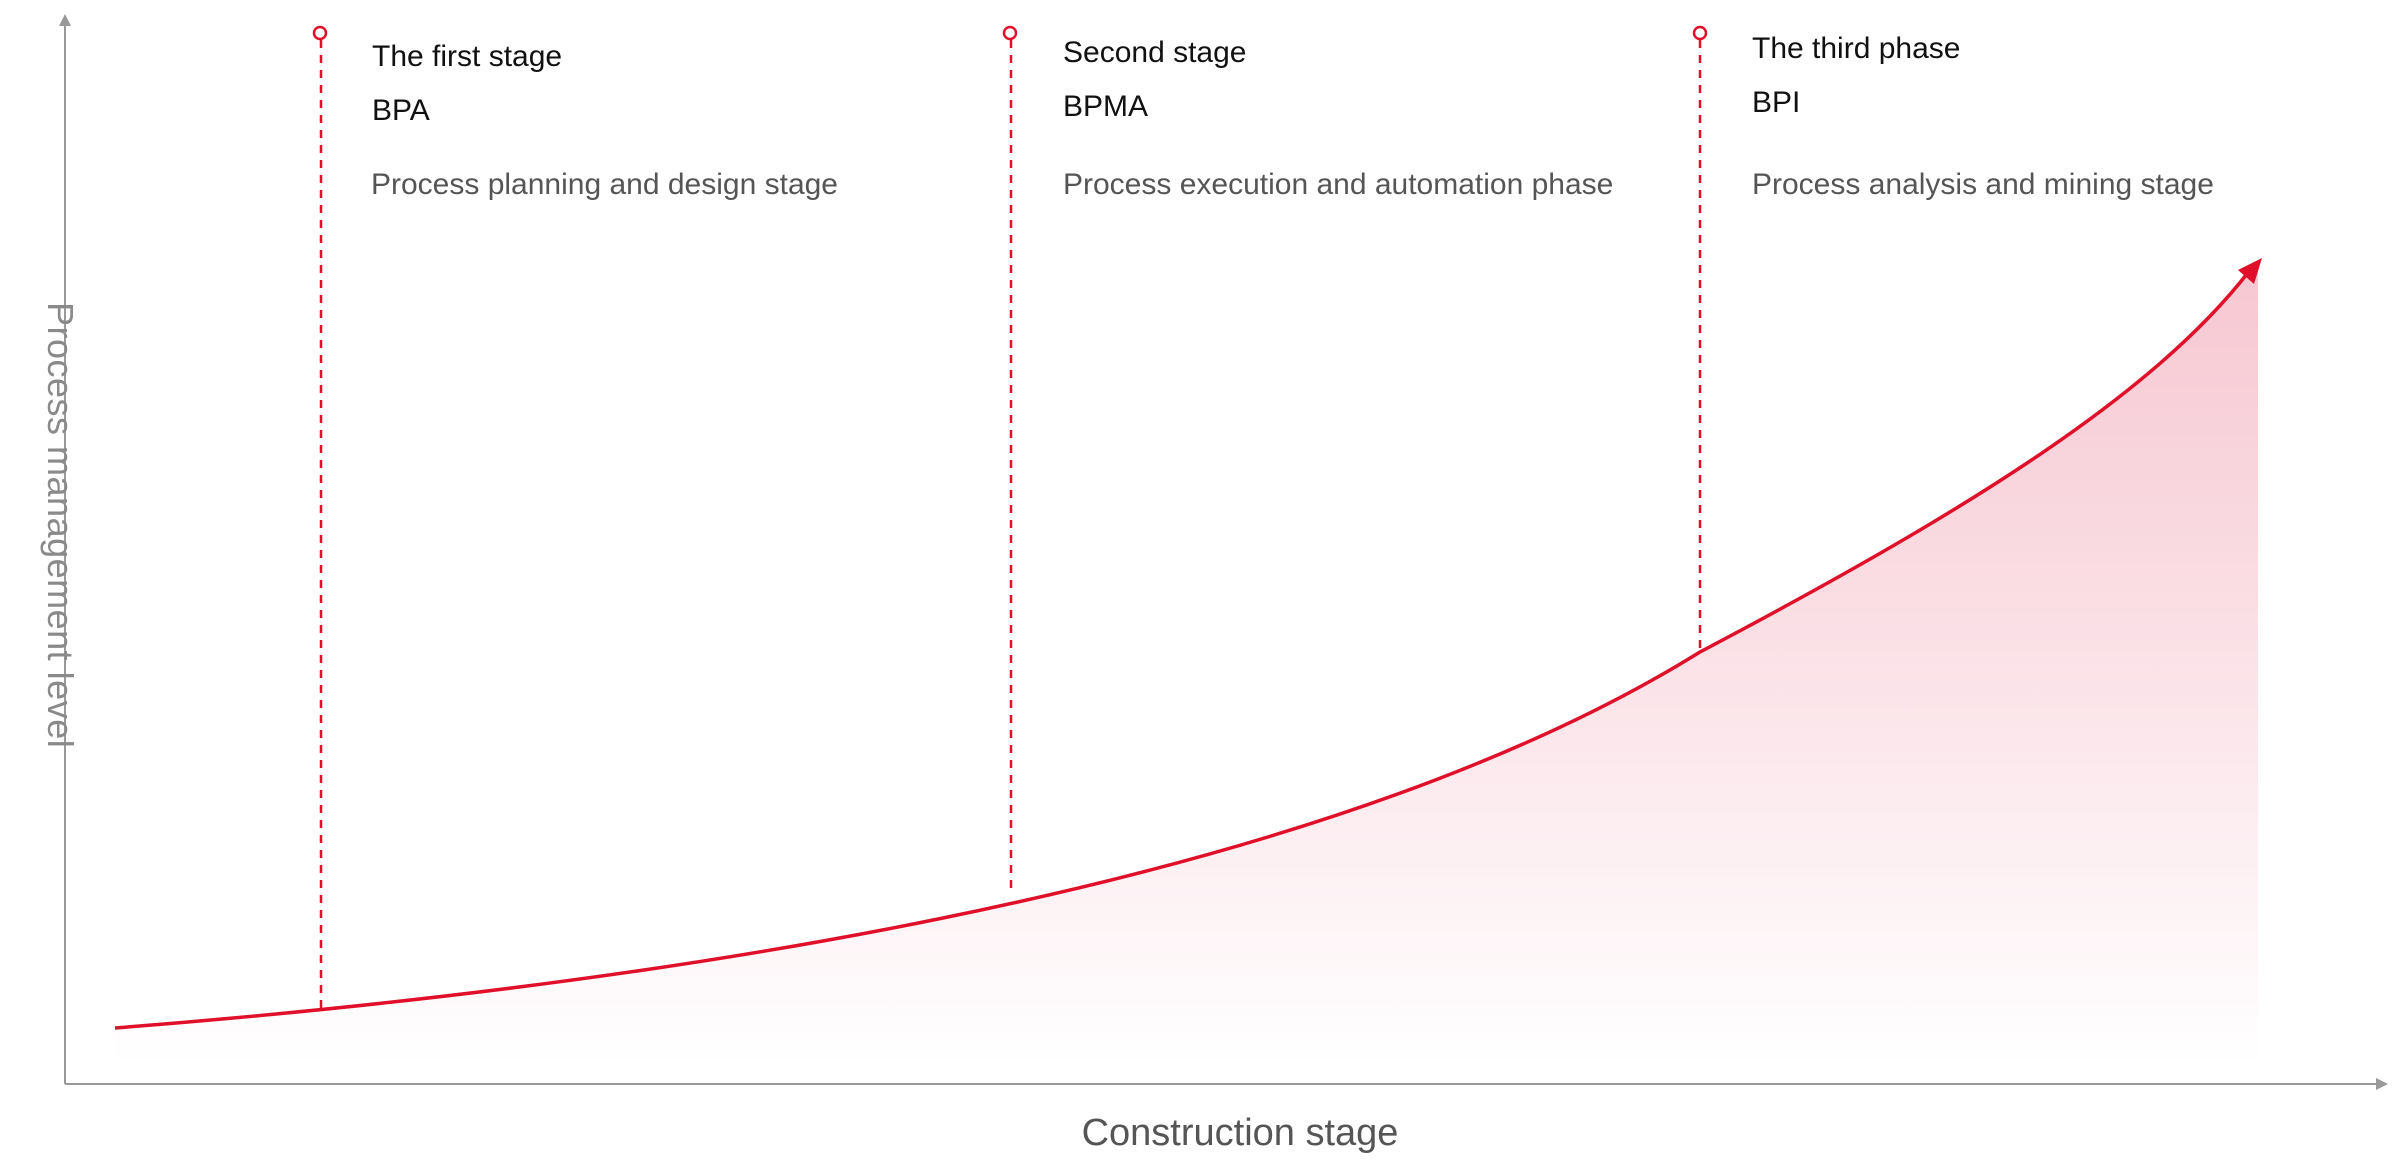 This screenshot has width=2400, height=1162. Describe the element at coordinates (401, 110) in the screenshot. I see `stage-1-abbr: BPA` at that location.